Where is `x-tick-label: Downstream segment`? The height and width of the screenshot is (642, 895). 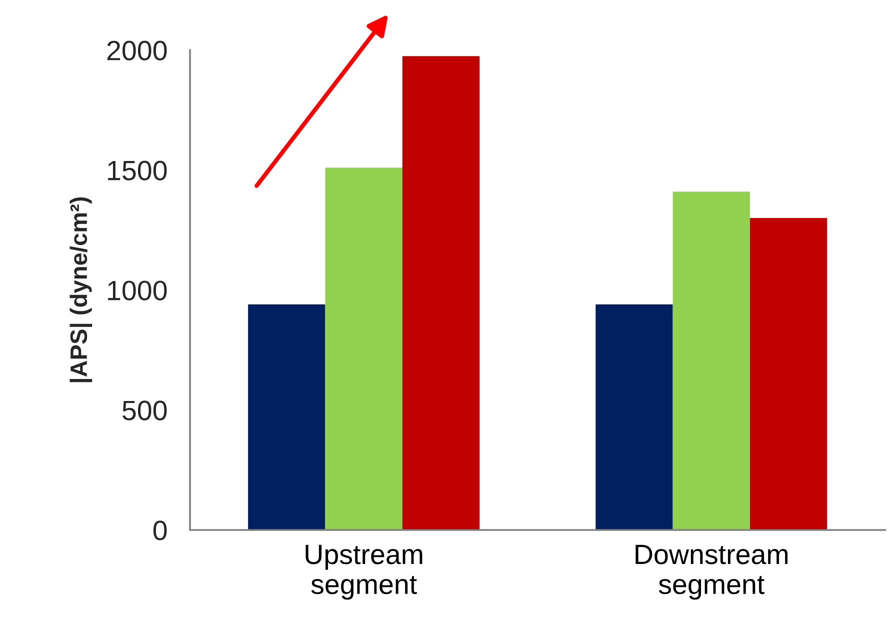 x-tick-label: Downstream segment is located at coordinates (712, 572).